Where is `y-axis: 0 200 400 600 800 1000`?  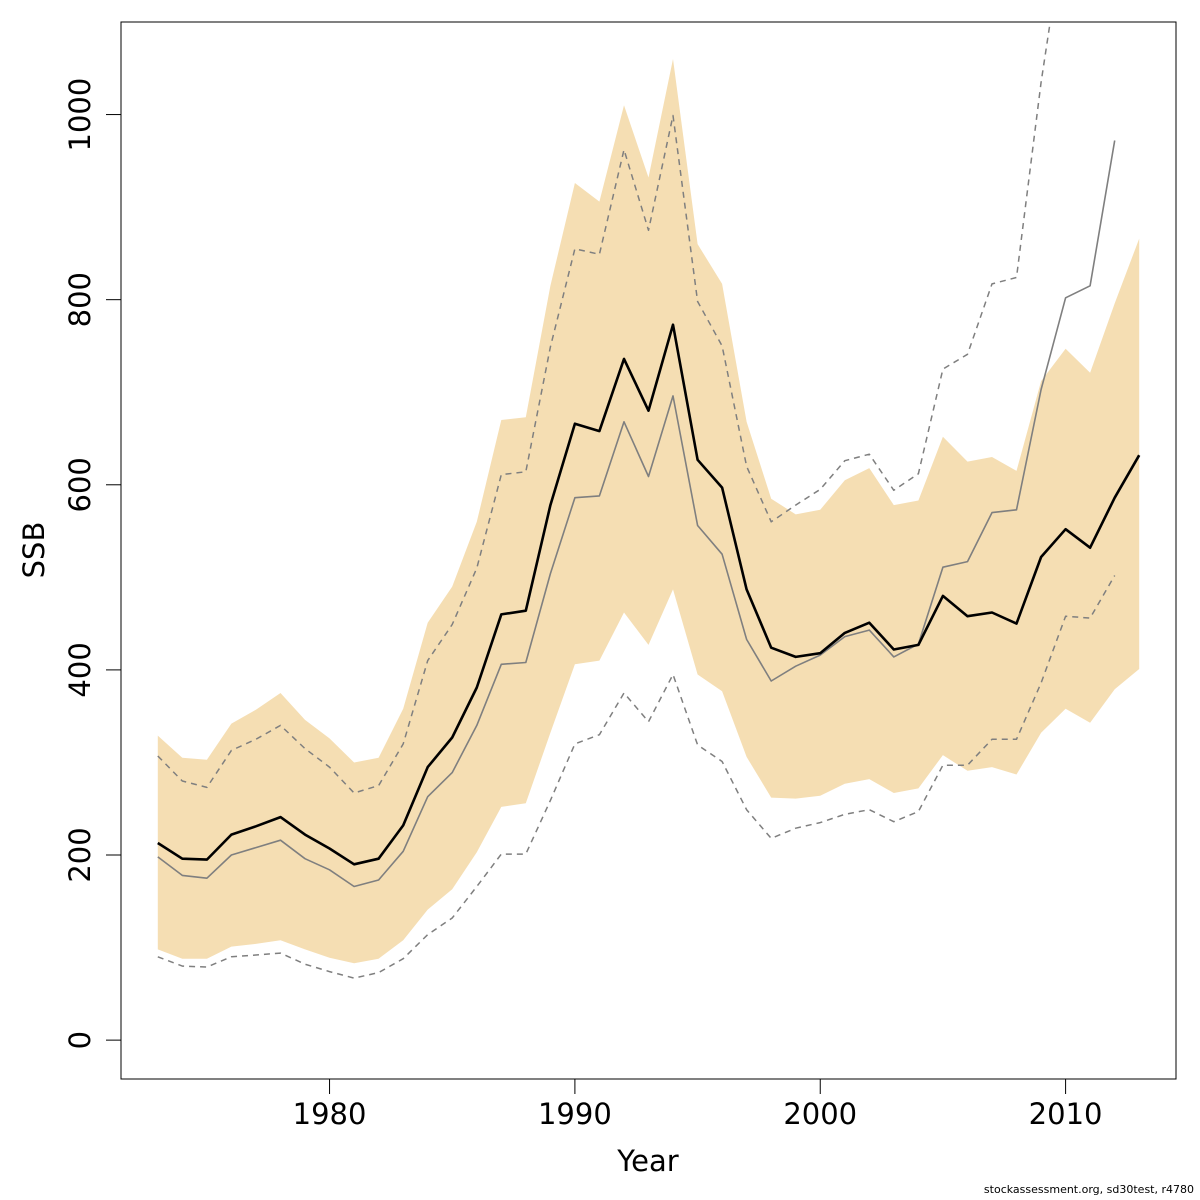 y-axis: 0 200 400 600 800 1000 is located at coordinates (92, 563).